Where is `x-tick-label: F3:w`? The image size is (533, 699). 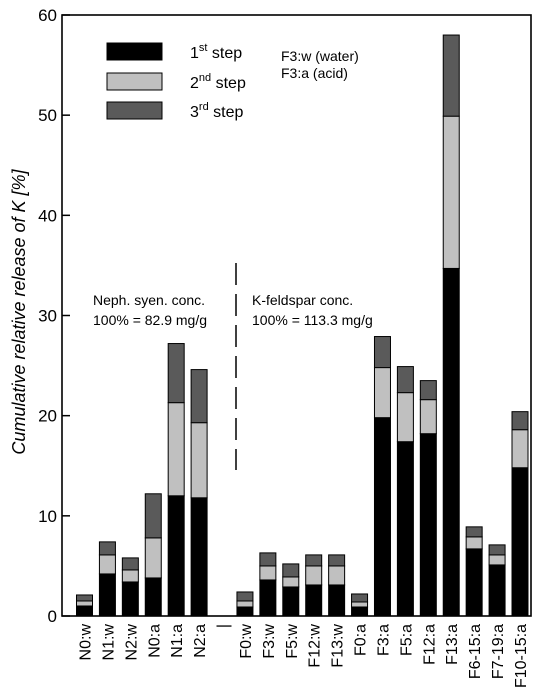
x-tick-label: F3:w is located at coordinates (269, 641).